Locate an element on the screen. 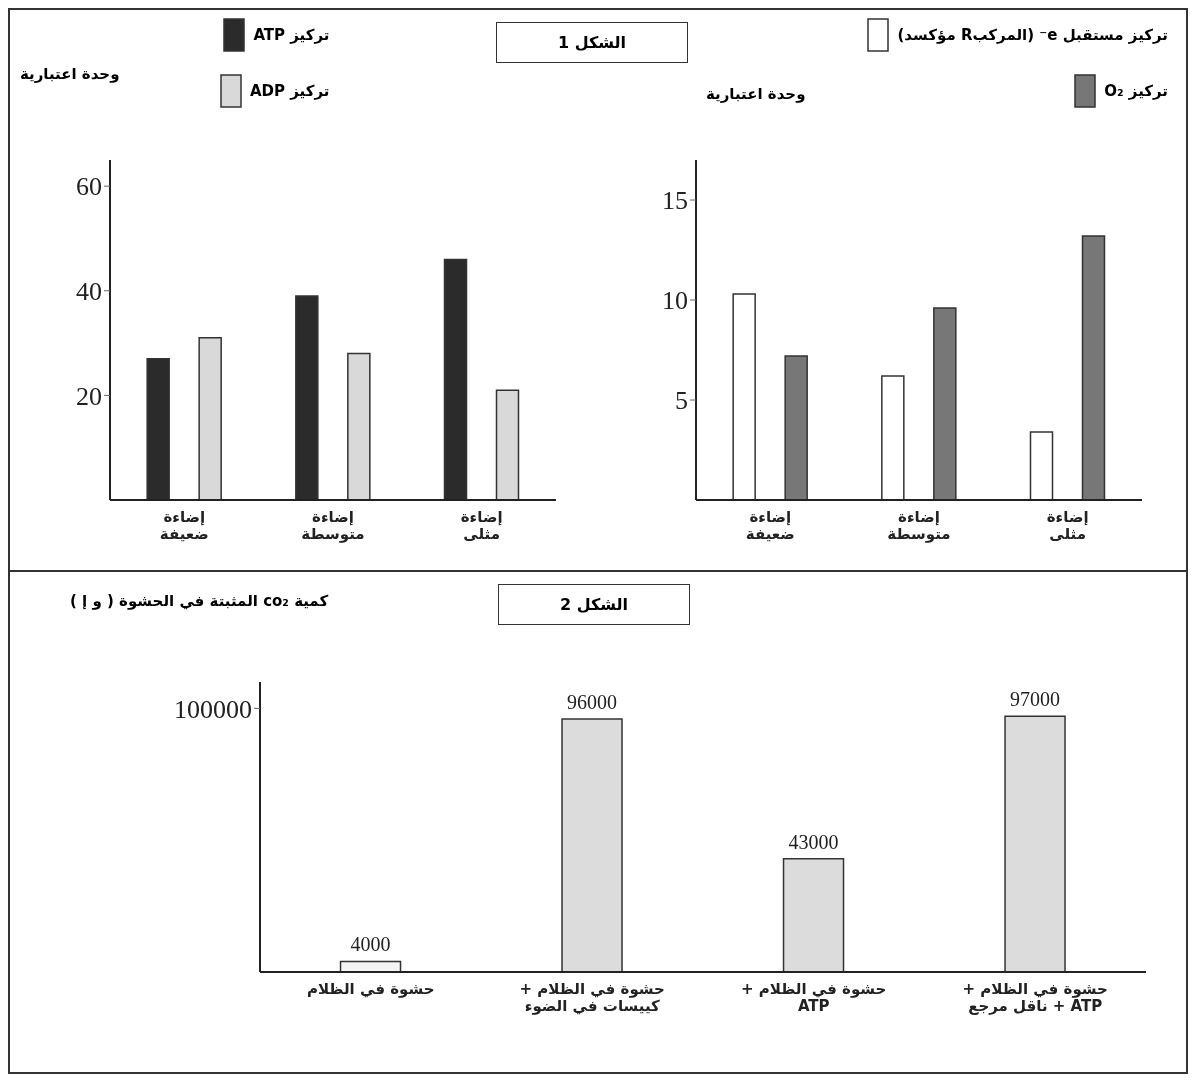  legend-label: تركيز ADP is located at coordinates (290, 91).